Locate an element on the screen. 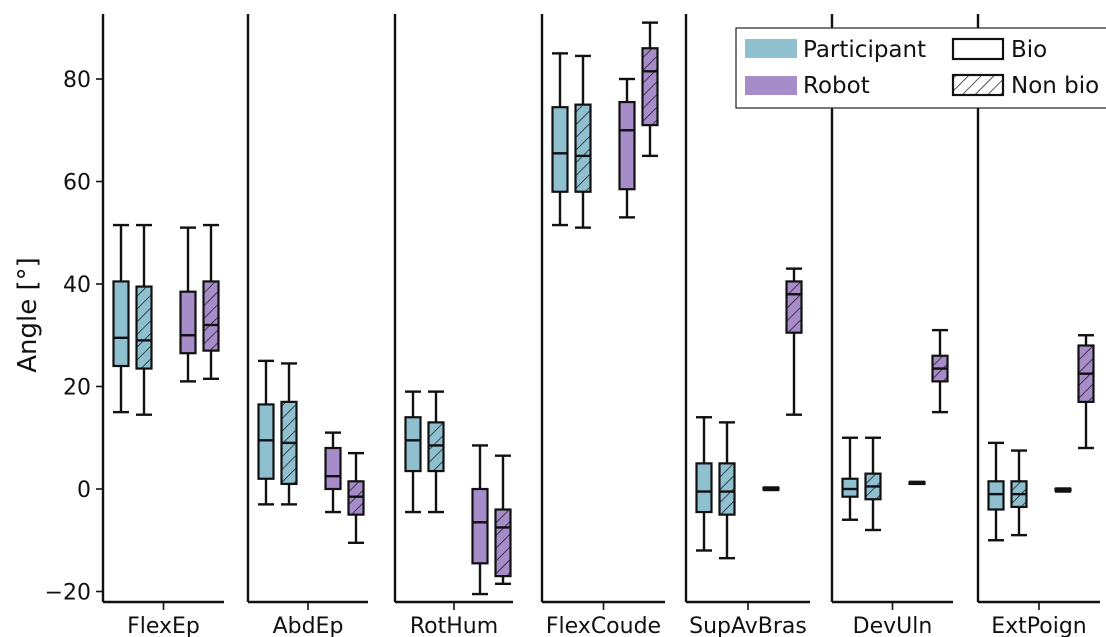  panel-extpoign: ExtPoign is located at coordinates (1038, 325).